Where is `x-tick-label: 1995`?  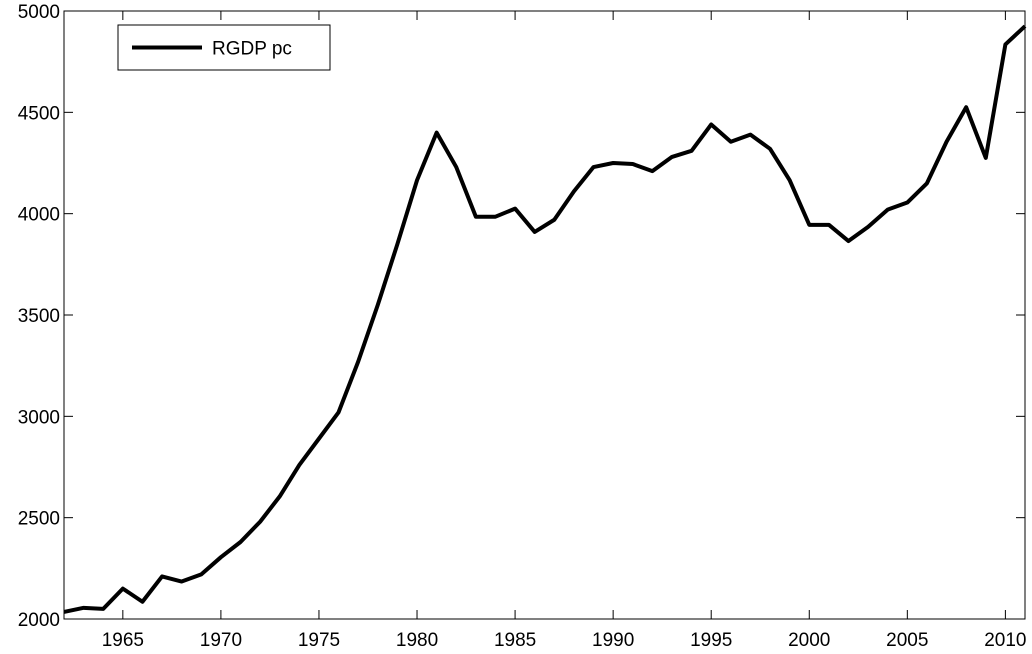
x-tick-label: 1995 is located at coordinates (711, 640).